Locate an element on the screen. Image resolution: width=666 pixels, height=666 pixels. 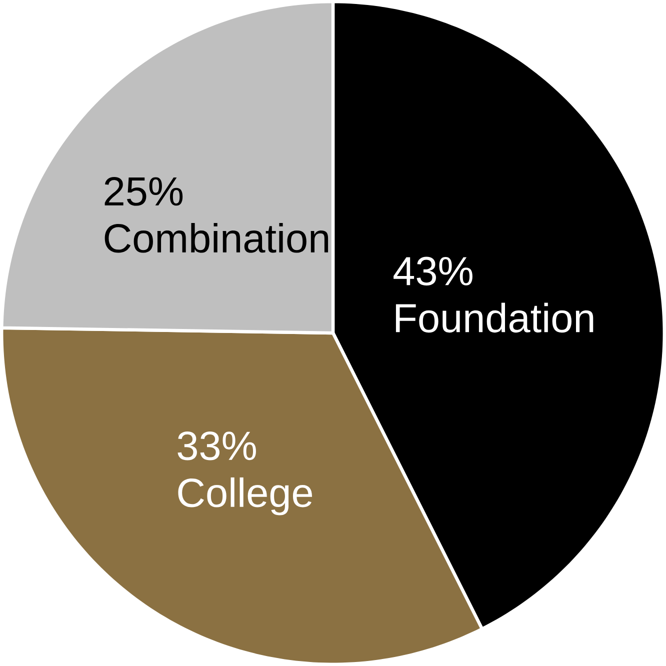
slice-label: Foundation is located at coordinates (495, 317).